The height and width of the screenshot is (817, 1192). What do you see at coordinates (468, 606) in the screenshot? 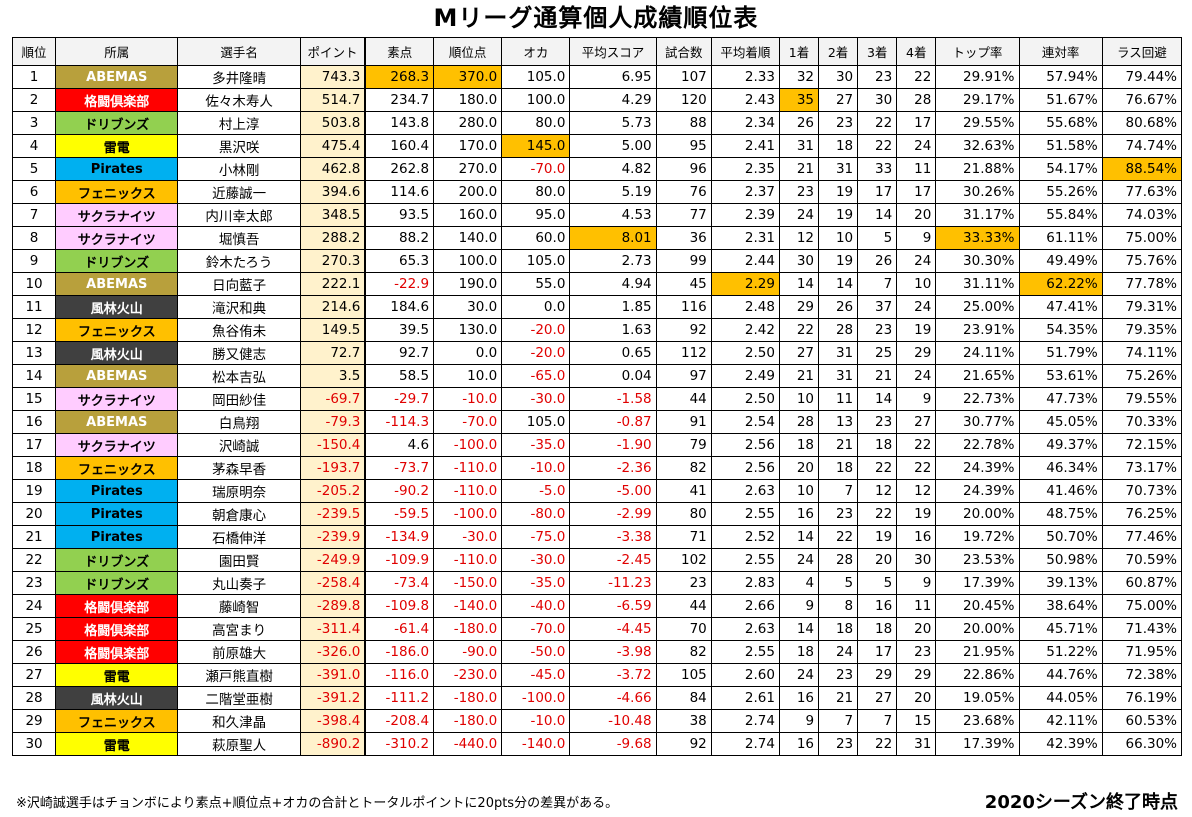
I see `cell-juni: -140.0` at bounding box center [468, 606].